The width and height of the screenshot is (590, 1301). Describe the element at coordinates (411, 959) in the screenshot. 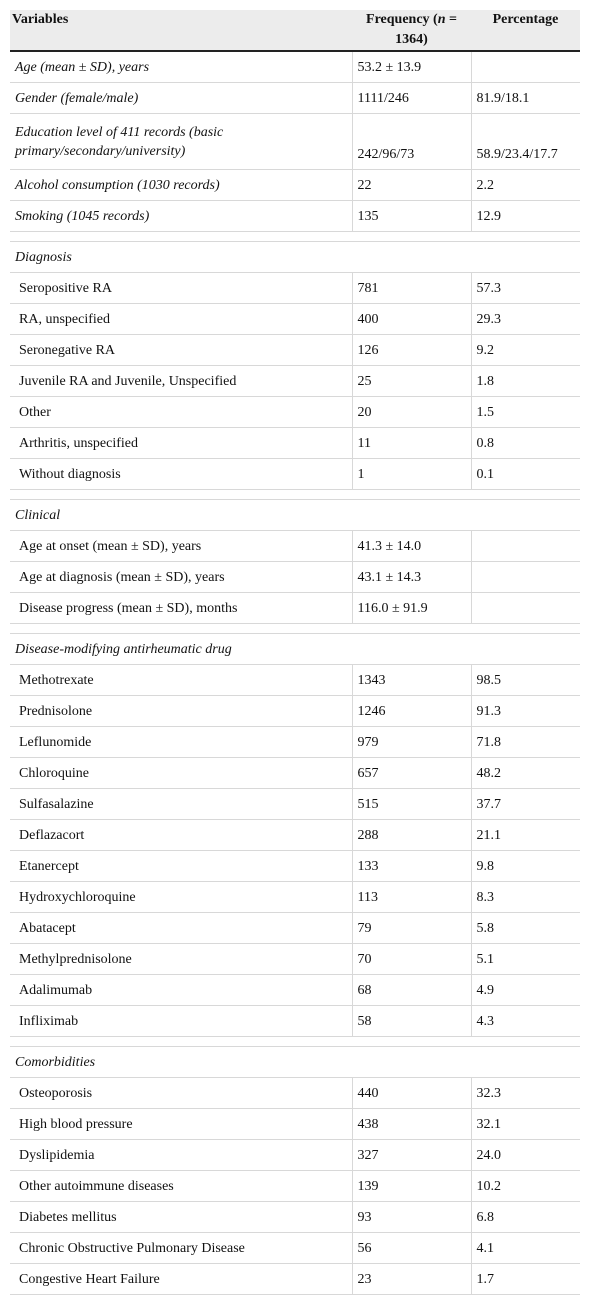

I see `row-frequency: 70` at that location.